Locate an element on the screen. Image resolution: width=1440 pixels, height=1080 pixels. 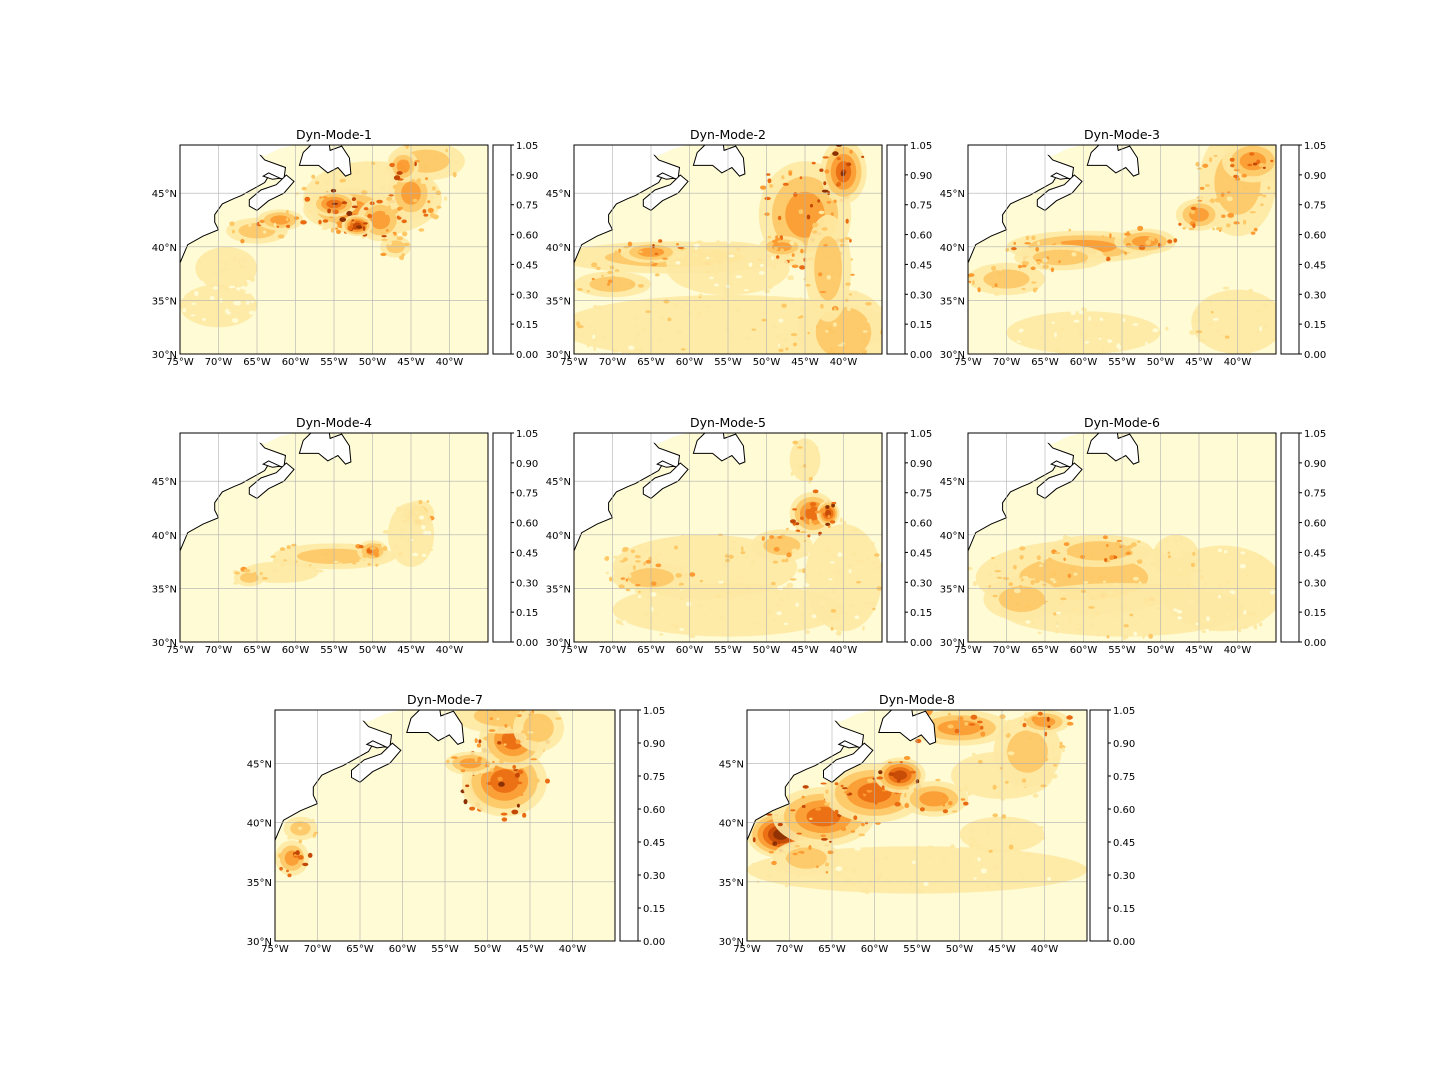
colorbar-tick-label: 0.15 is located at coordinates (654, 909).